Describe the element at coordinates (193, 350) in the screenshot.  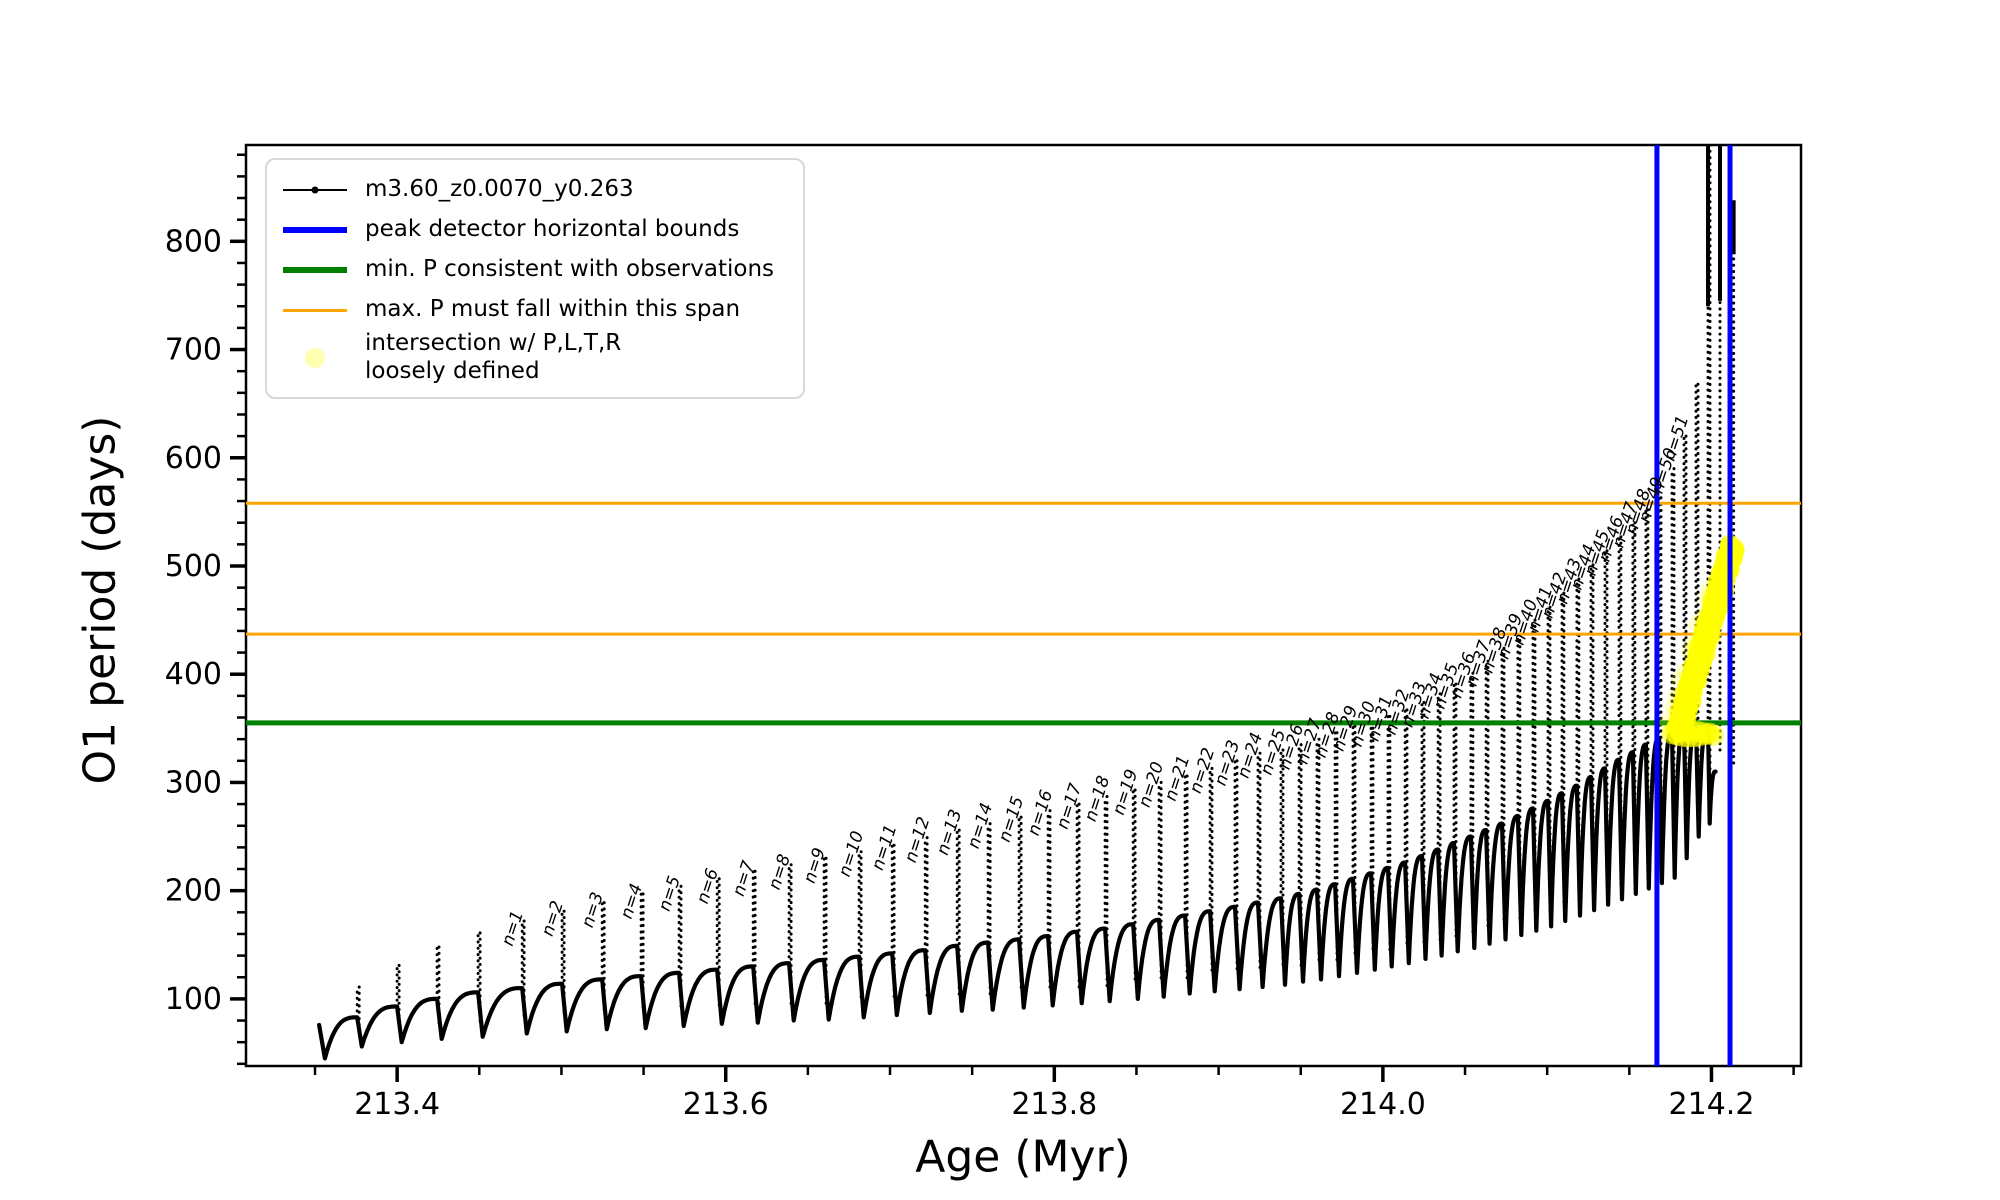
I see `y-tick-label: 700` at that location.